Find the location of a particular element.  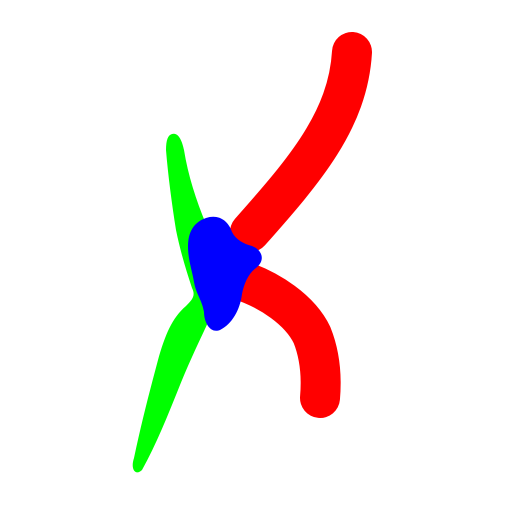

red-stroke-lower is located at coordinates (280, 339).